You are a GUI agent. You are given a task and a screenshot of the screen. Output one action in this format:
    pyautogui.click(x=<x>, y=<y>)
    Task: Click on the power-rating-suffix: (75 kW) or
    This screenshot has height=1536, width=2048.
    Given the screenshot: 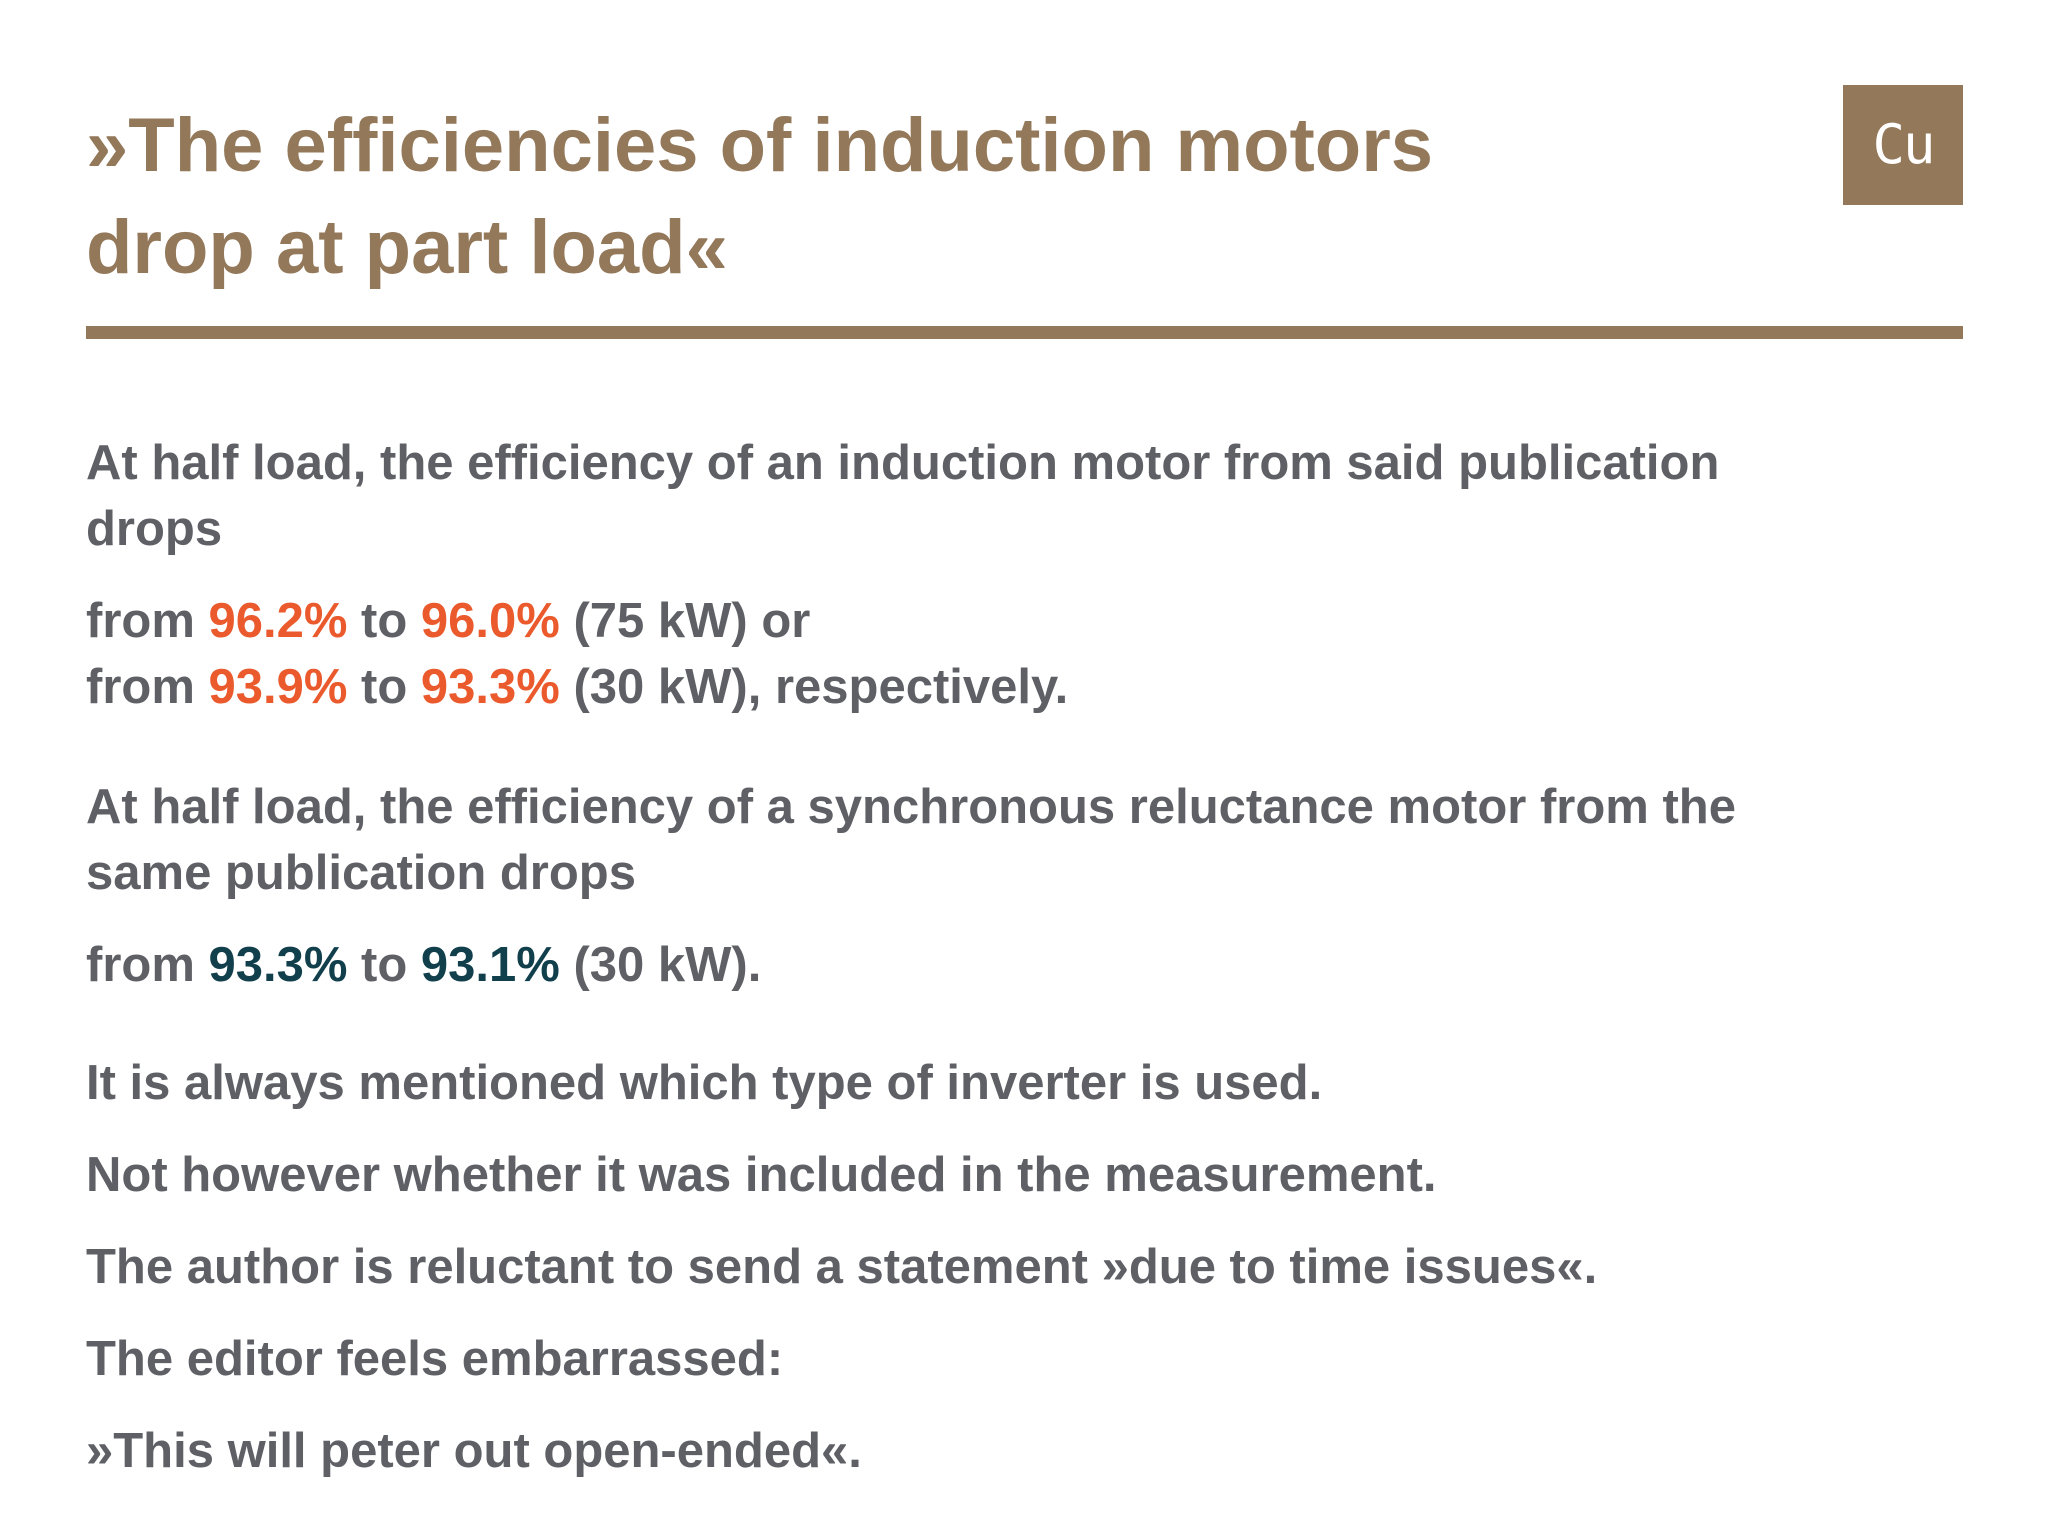 What is the action you would take?
    pyautogui.click(x=685, y=621)
    